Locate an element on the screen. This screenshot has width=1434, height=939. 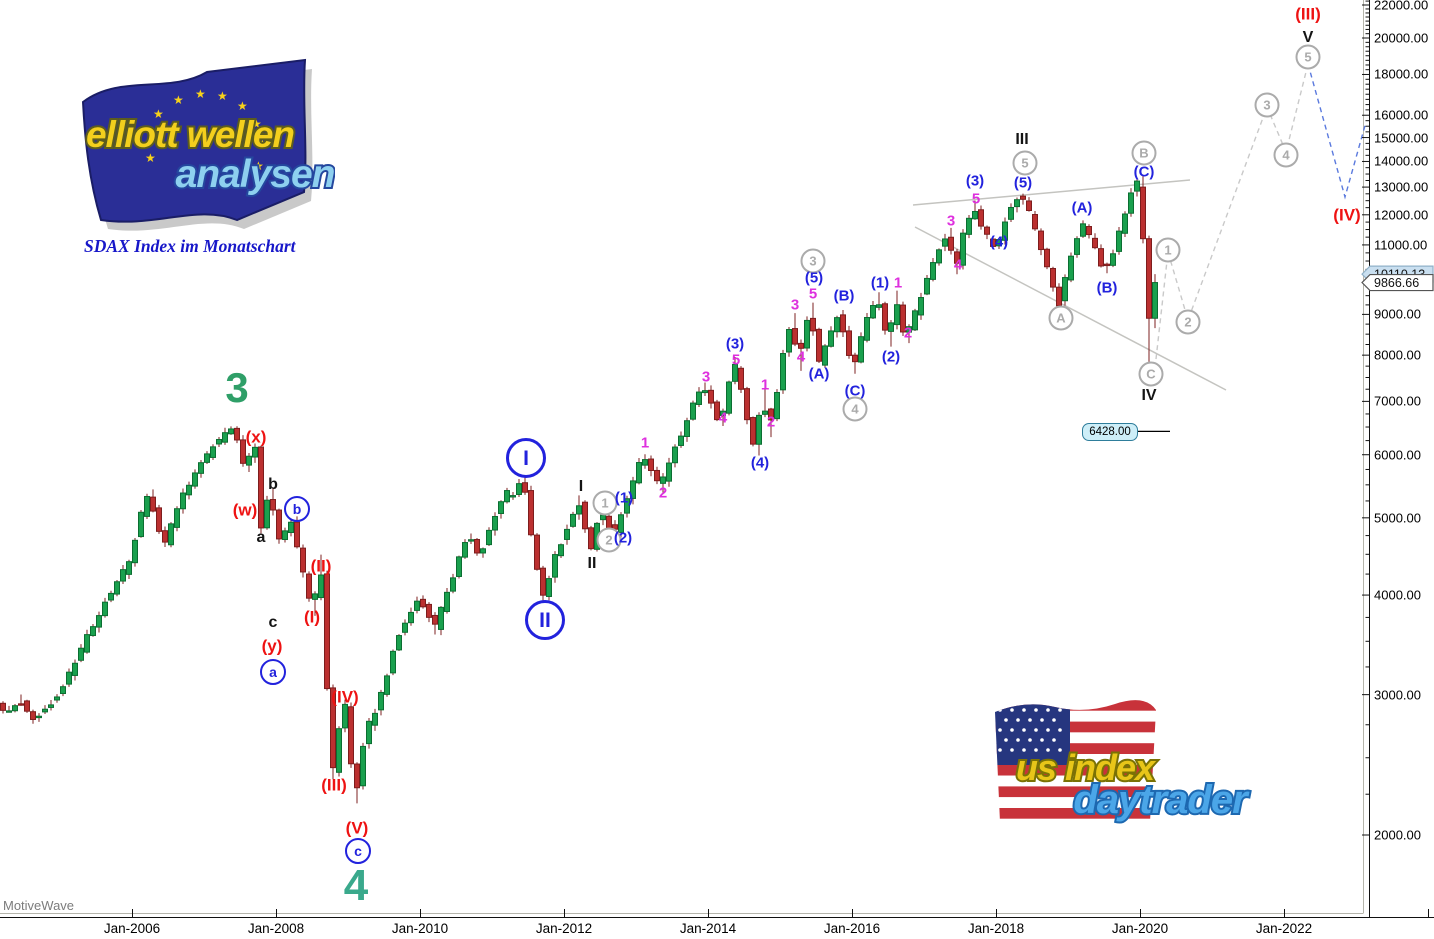
us-logo-text-1: us index is located at coordinates (1086, 767).